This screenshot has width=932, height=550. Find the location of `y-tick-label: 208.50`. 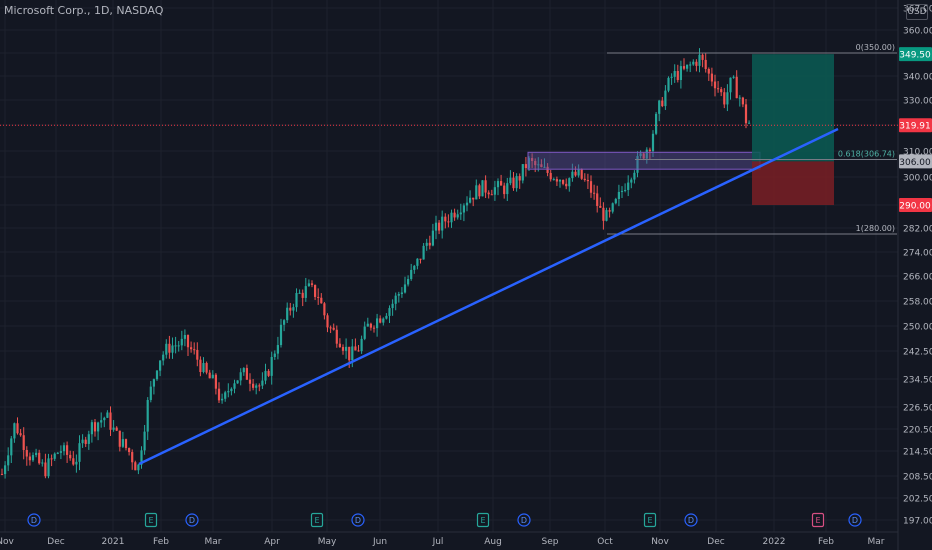

y-tick-label: 208.50 is located at coordinates (917, 478).